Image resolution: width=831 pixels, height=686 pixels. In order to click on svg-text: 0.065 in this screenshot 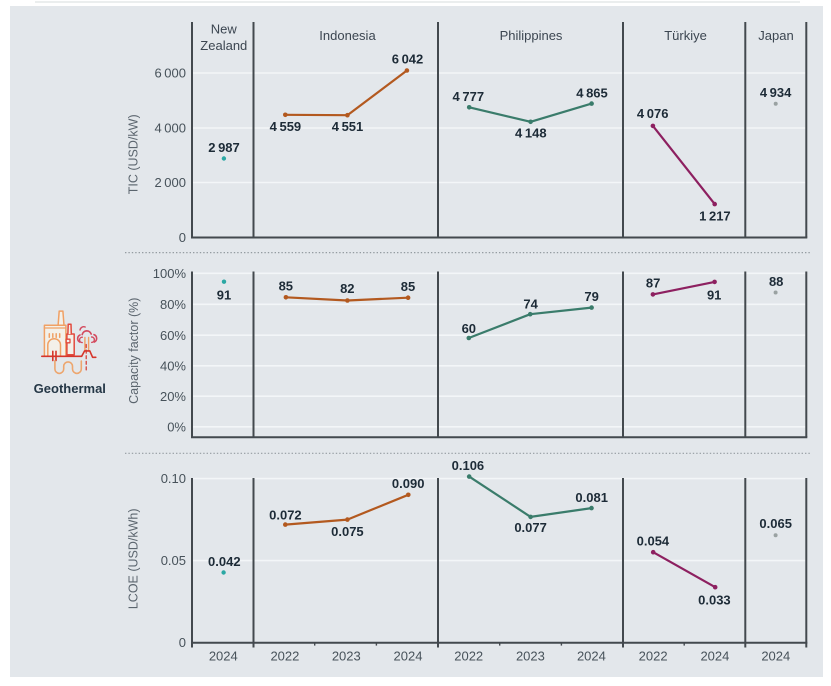, I will do `click(775, 523)`.